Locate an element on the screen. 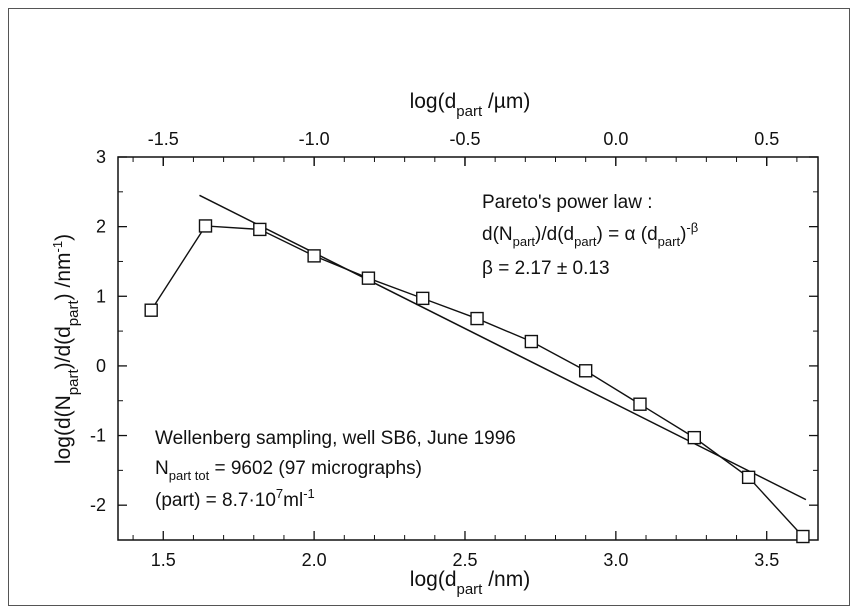 Image resolution: width=860 pixels, height=616 pixels. x2-tick-label: -1.5 is located at coordinates (163, 139).